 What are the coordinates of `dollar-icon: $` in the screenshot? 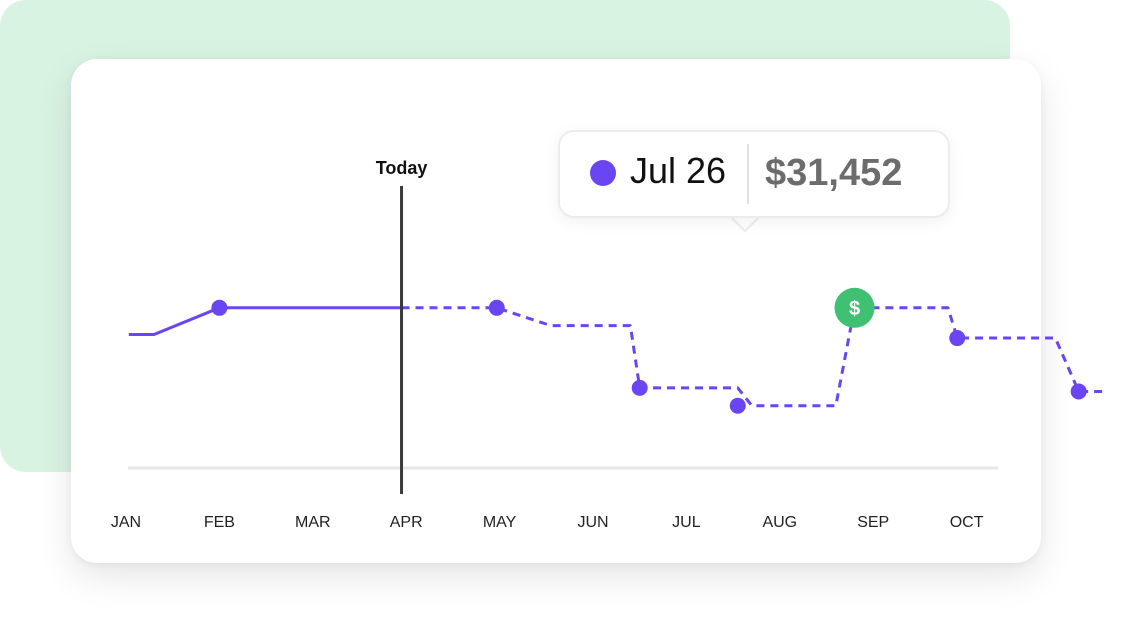 It's located at (854, 309).